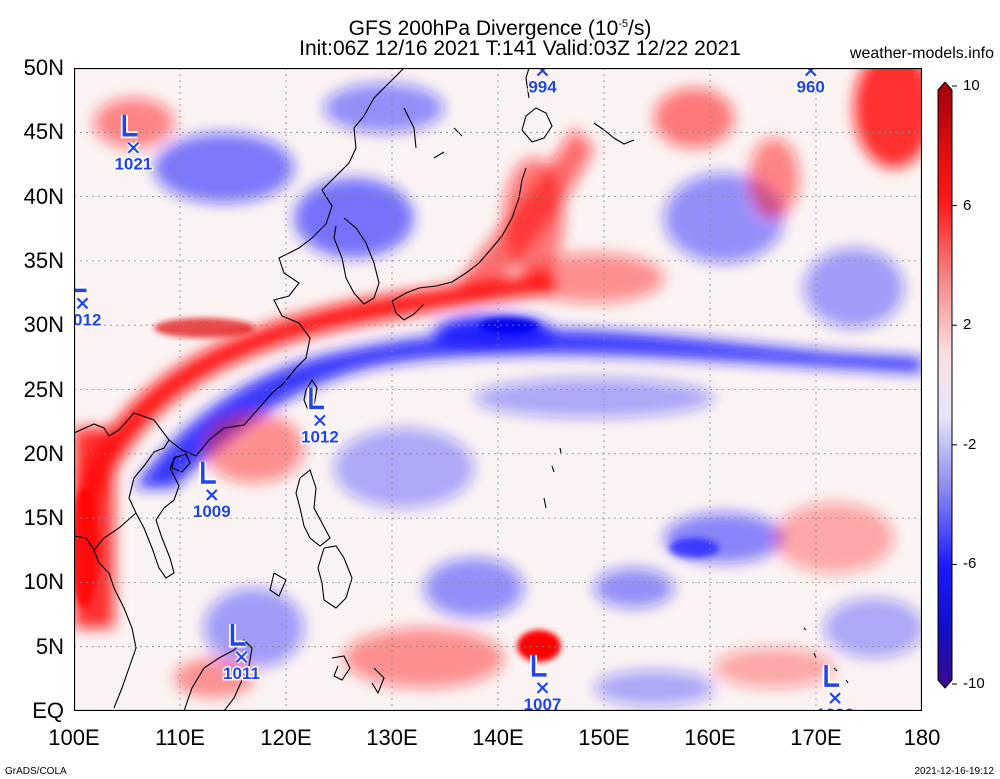  I want to click on low-marker: 1007, so click(542, 682).